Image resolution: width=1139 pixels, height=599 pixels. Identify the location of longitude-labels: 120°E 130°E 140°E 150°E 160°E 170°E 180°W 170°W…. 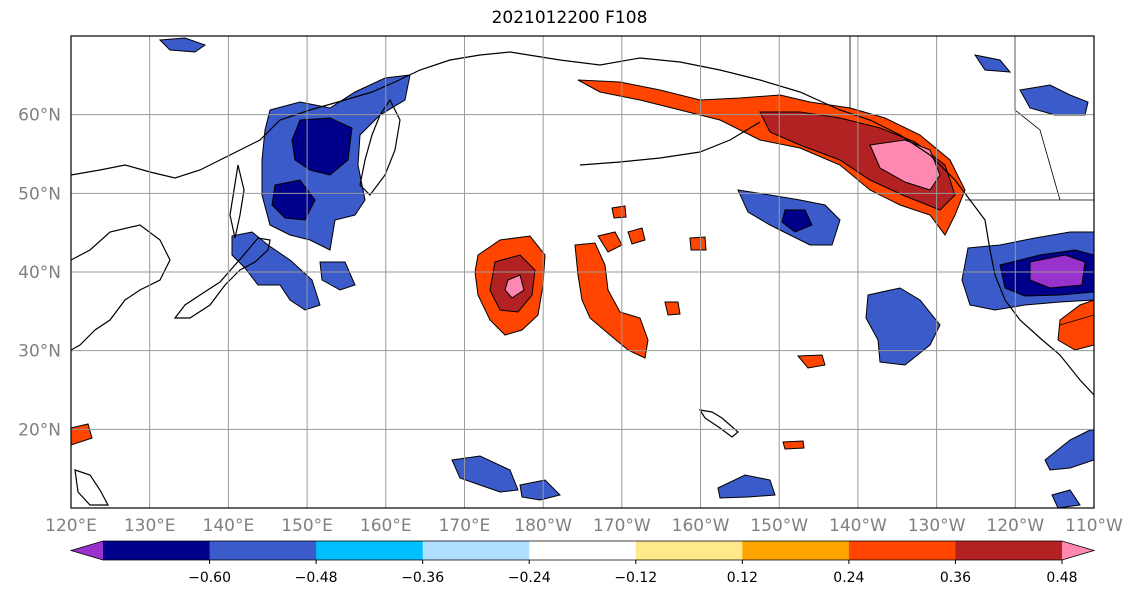
(584, 526).